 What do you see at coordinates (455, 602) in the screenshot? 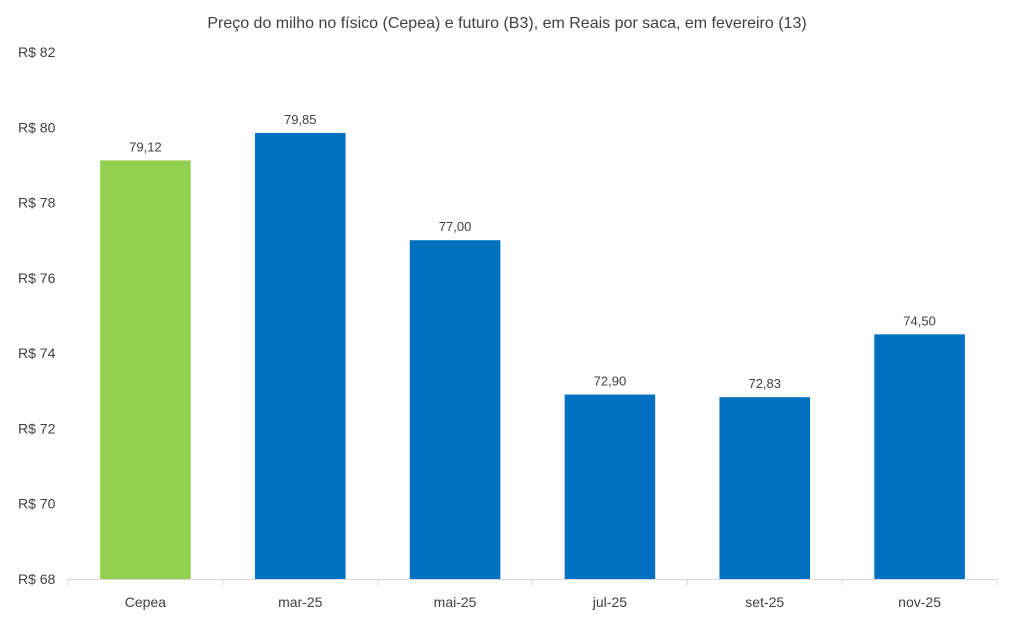
I see `category-label: mai-25` at bounding box center [455, 602].